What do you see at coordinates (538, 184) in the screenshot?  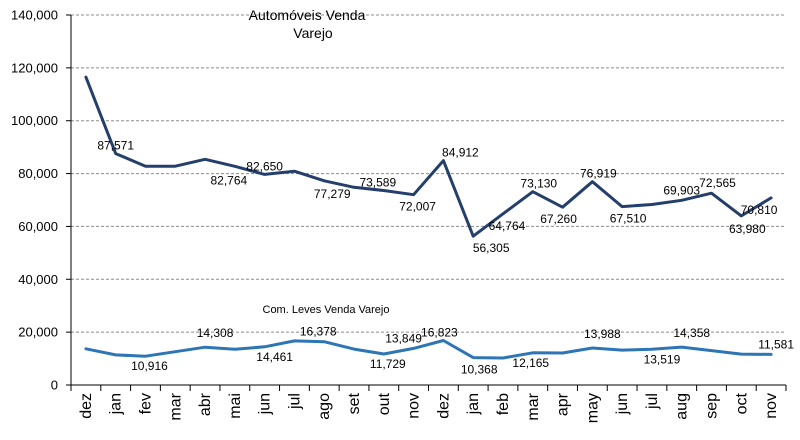 I see `data-label: 73,130` at bounding box center [538, 184].